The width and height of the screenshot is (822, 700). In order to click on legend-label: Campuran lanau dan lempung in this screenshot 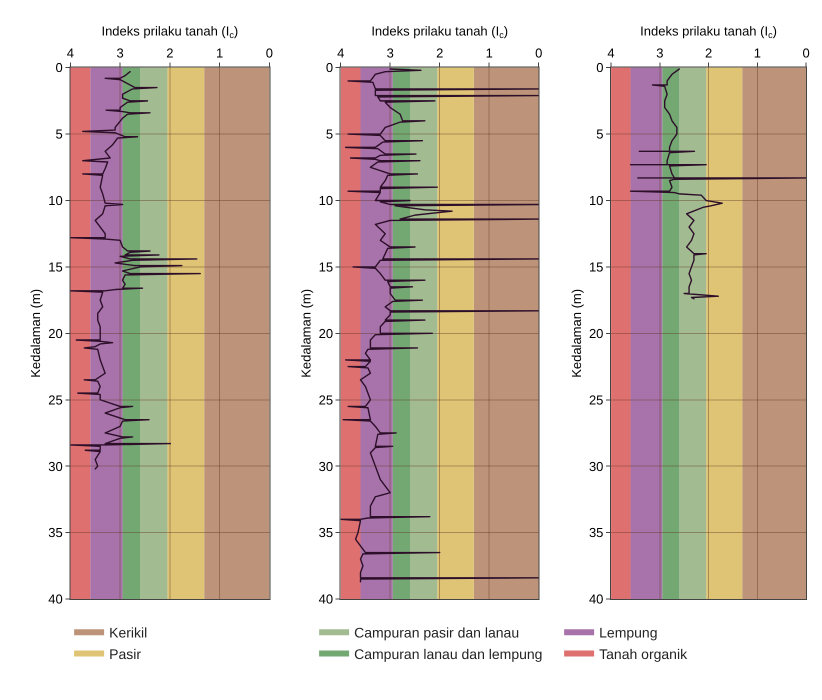, I will do `click(448, 654)`.